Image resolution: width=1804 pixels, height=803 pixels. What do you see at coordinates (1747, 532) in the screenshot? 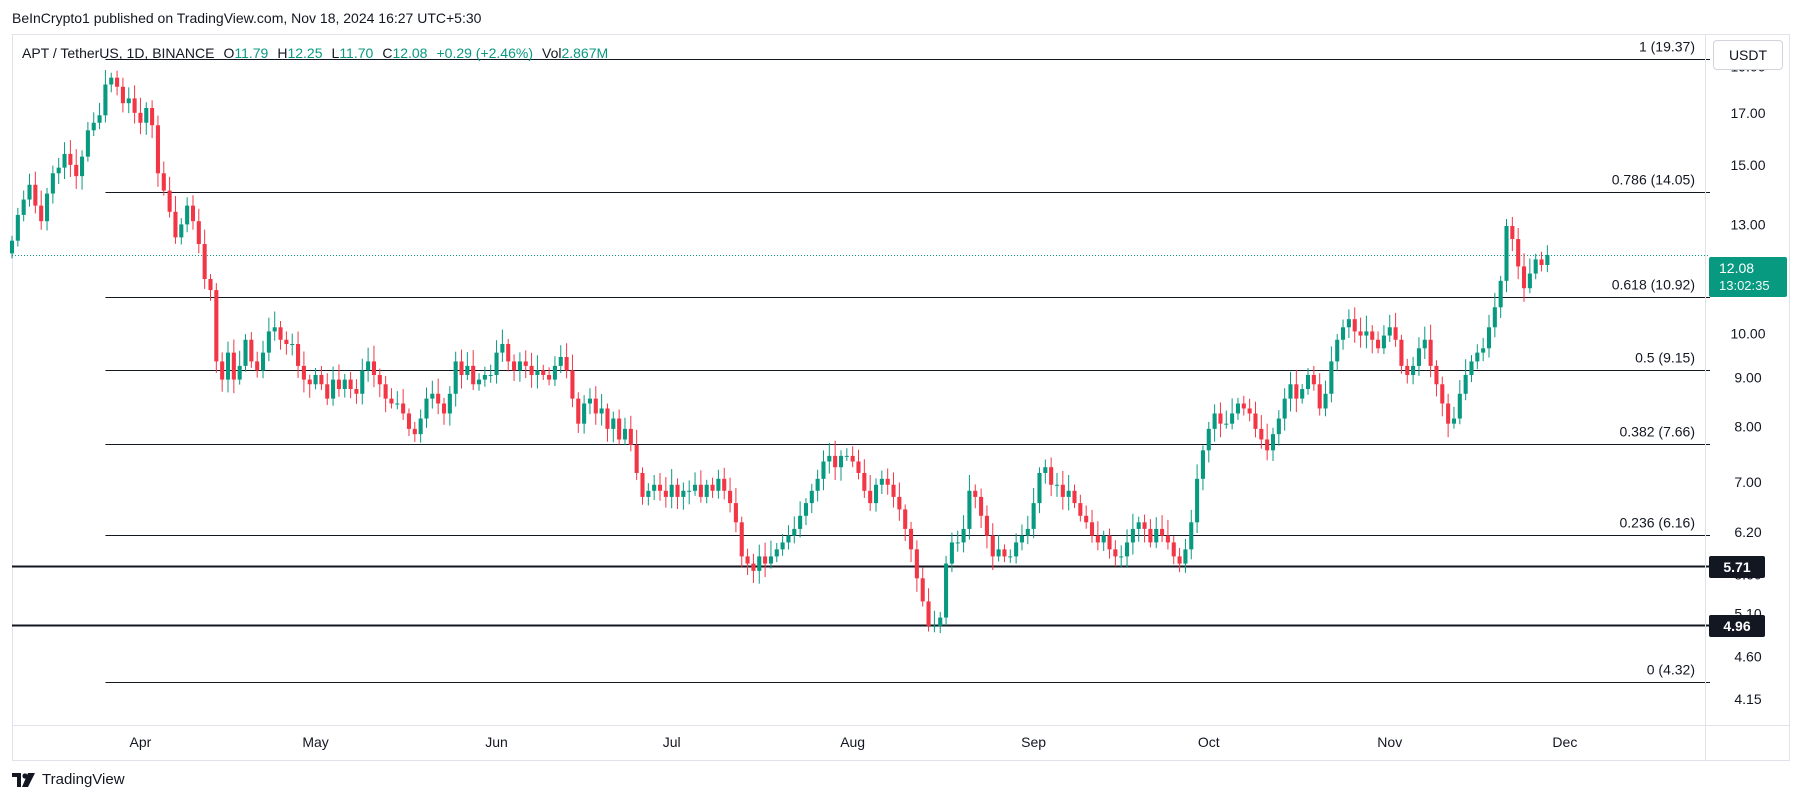
I see `price-tick-label: 6.20` at bounding box center [1747, 532].